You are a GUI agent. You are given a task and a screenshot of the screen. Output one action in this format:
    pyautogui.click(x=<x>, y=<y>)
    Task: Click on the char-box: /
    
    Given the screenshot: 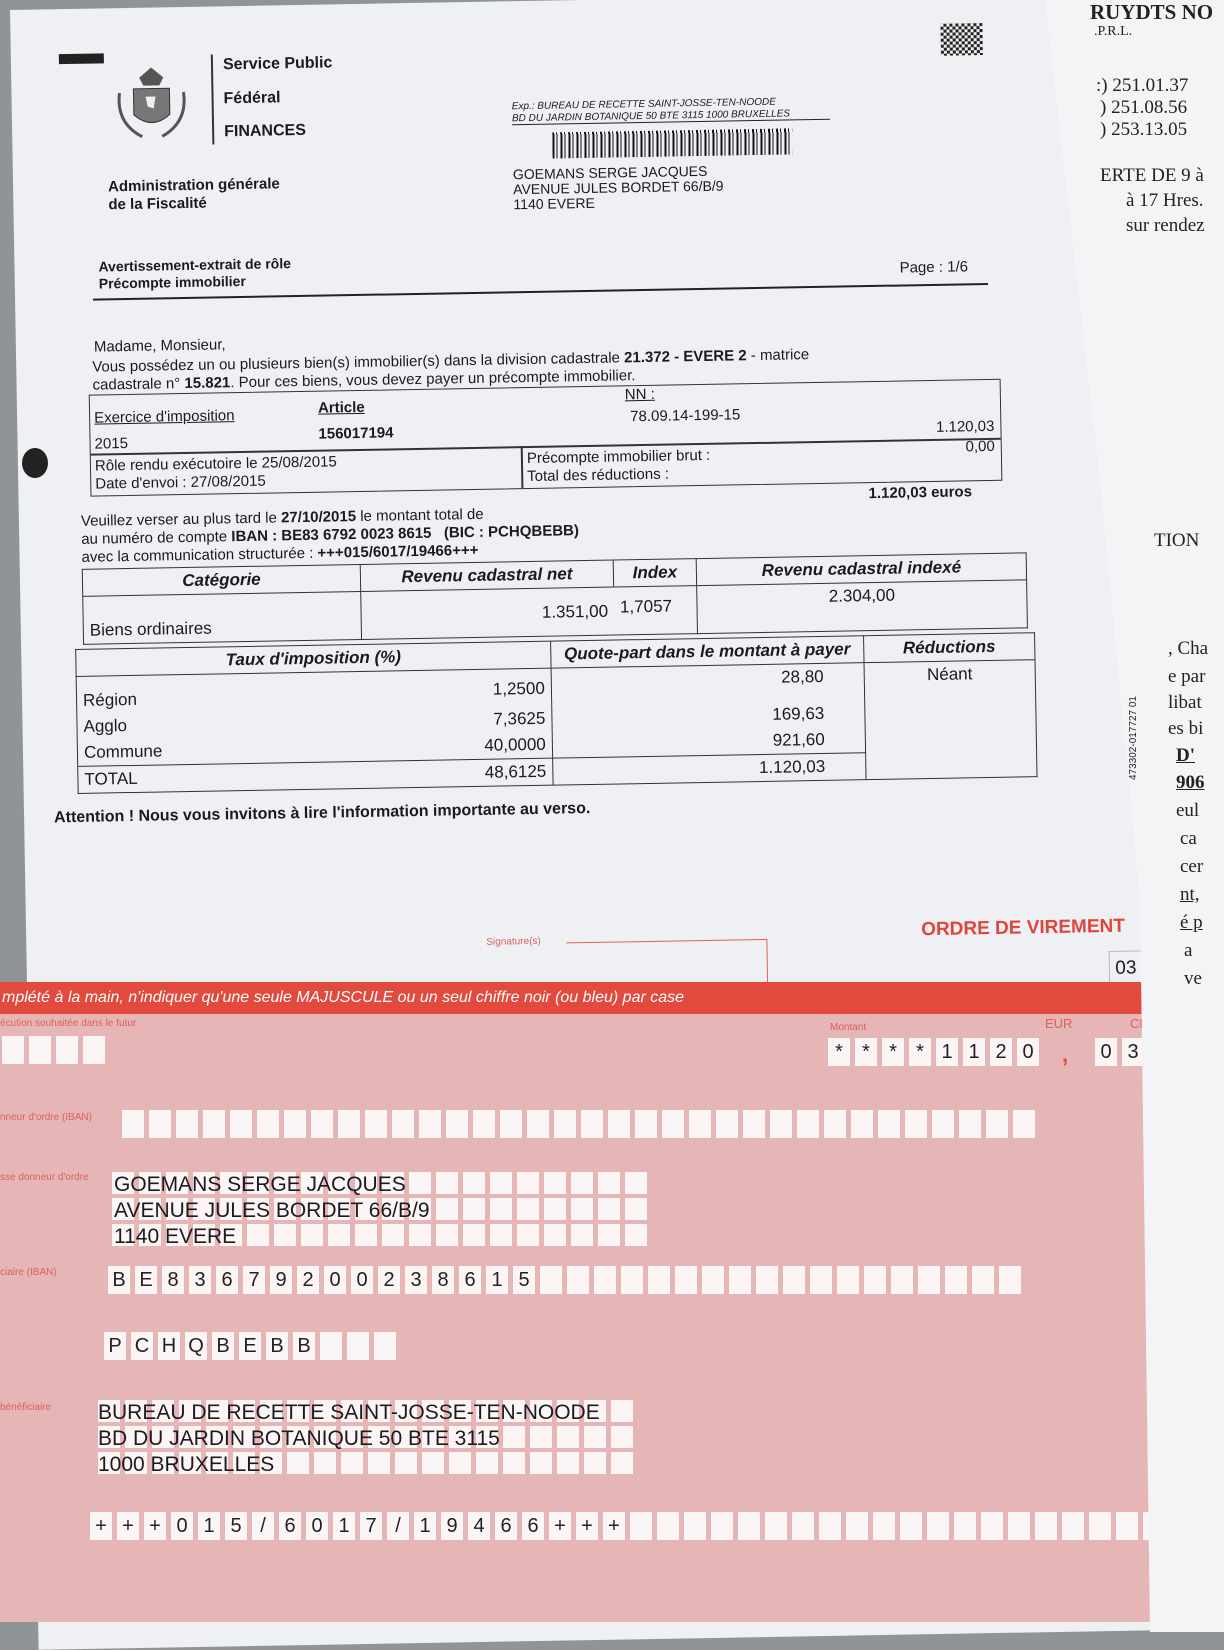 What is the action you would take?
    pyautogui.click(x=398, y=1526)
    